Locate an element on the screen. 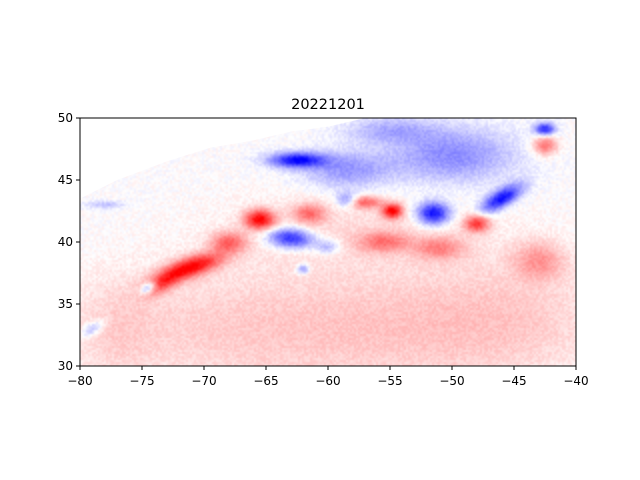 The image size is (640, 480). y-tick-label: 30 is located at coordinates (65, 366).